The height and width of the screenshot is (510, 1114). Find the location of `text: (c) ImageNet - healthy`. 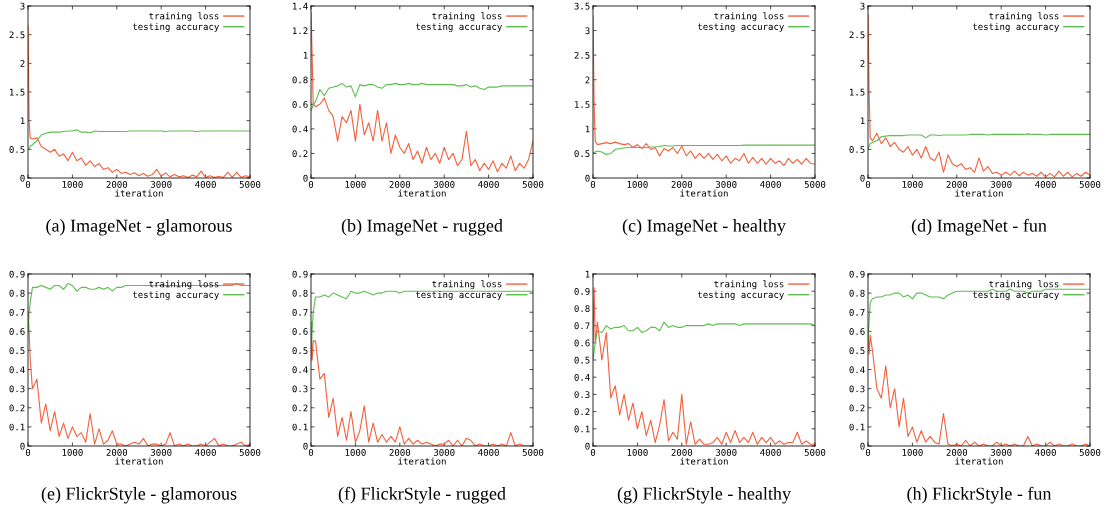

text: (c) ImageNet - healthy is located at coordinates (704, 227).